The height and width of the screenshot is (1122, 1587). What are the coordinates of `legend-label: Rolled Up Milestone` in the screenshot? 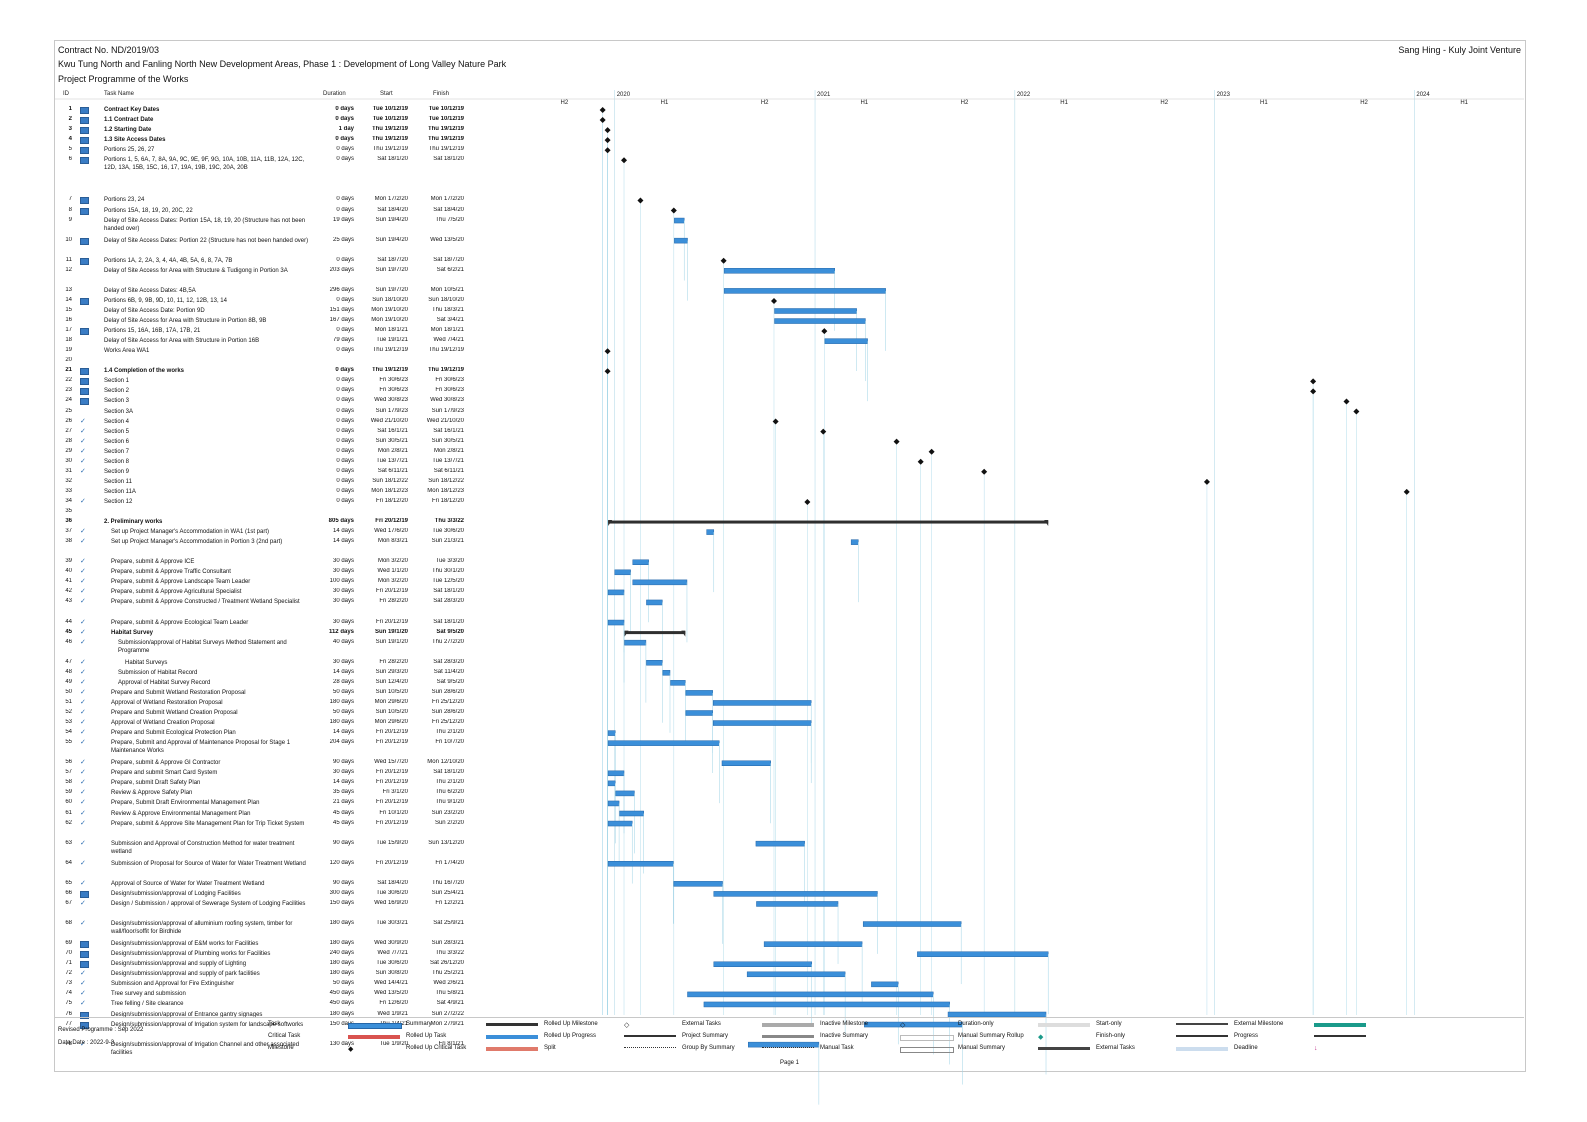 It's located at (571, 1024).